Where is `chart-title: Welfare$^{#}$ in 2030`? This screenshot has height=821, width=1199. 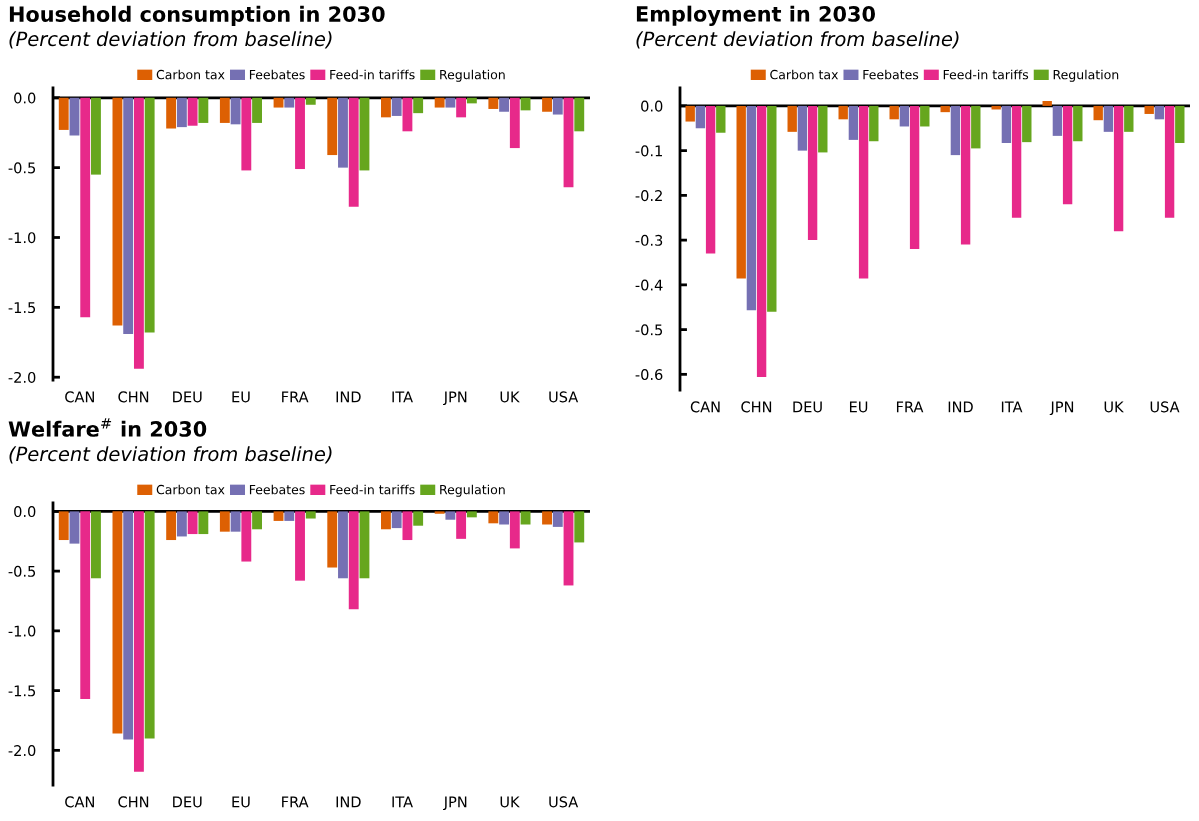 chart-title: Welfare$^{#}$ in 2030 is located at coordinates (107, 427).